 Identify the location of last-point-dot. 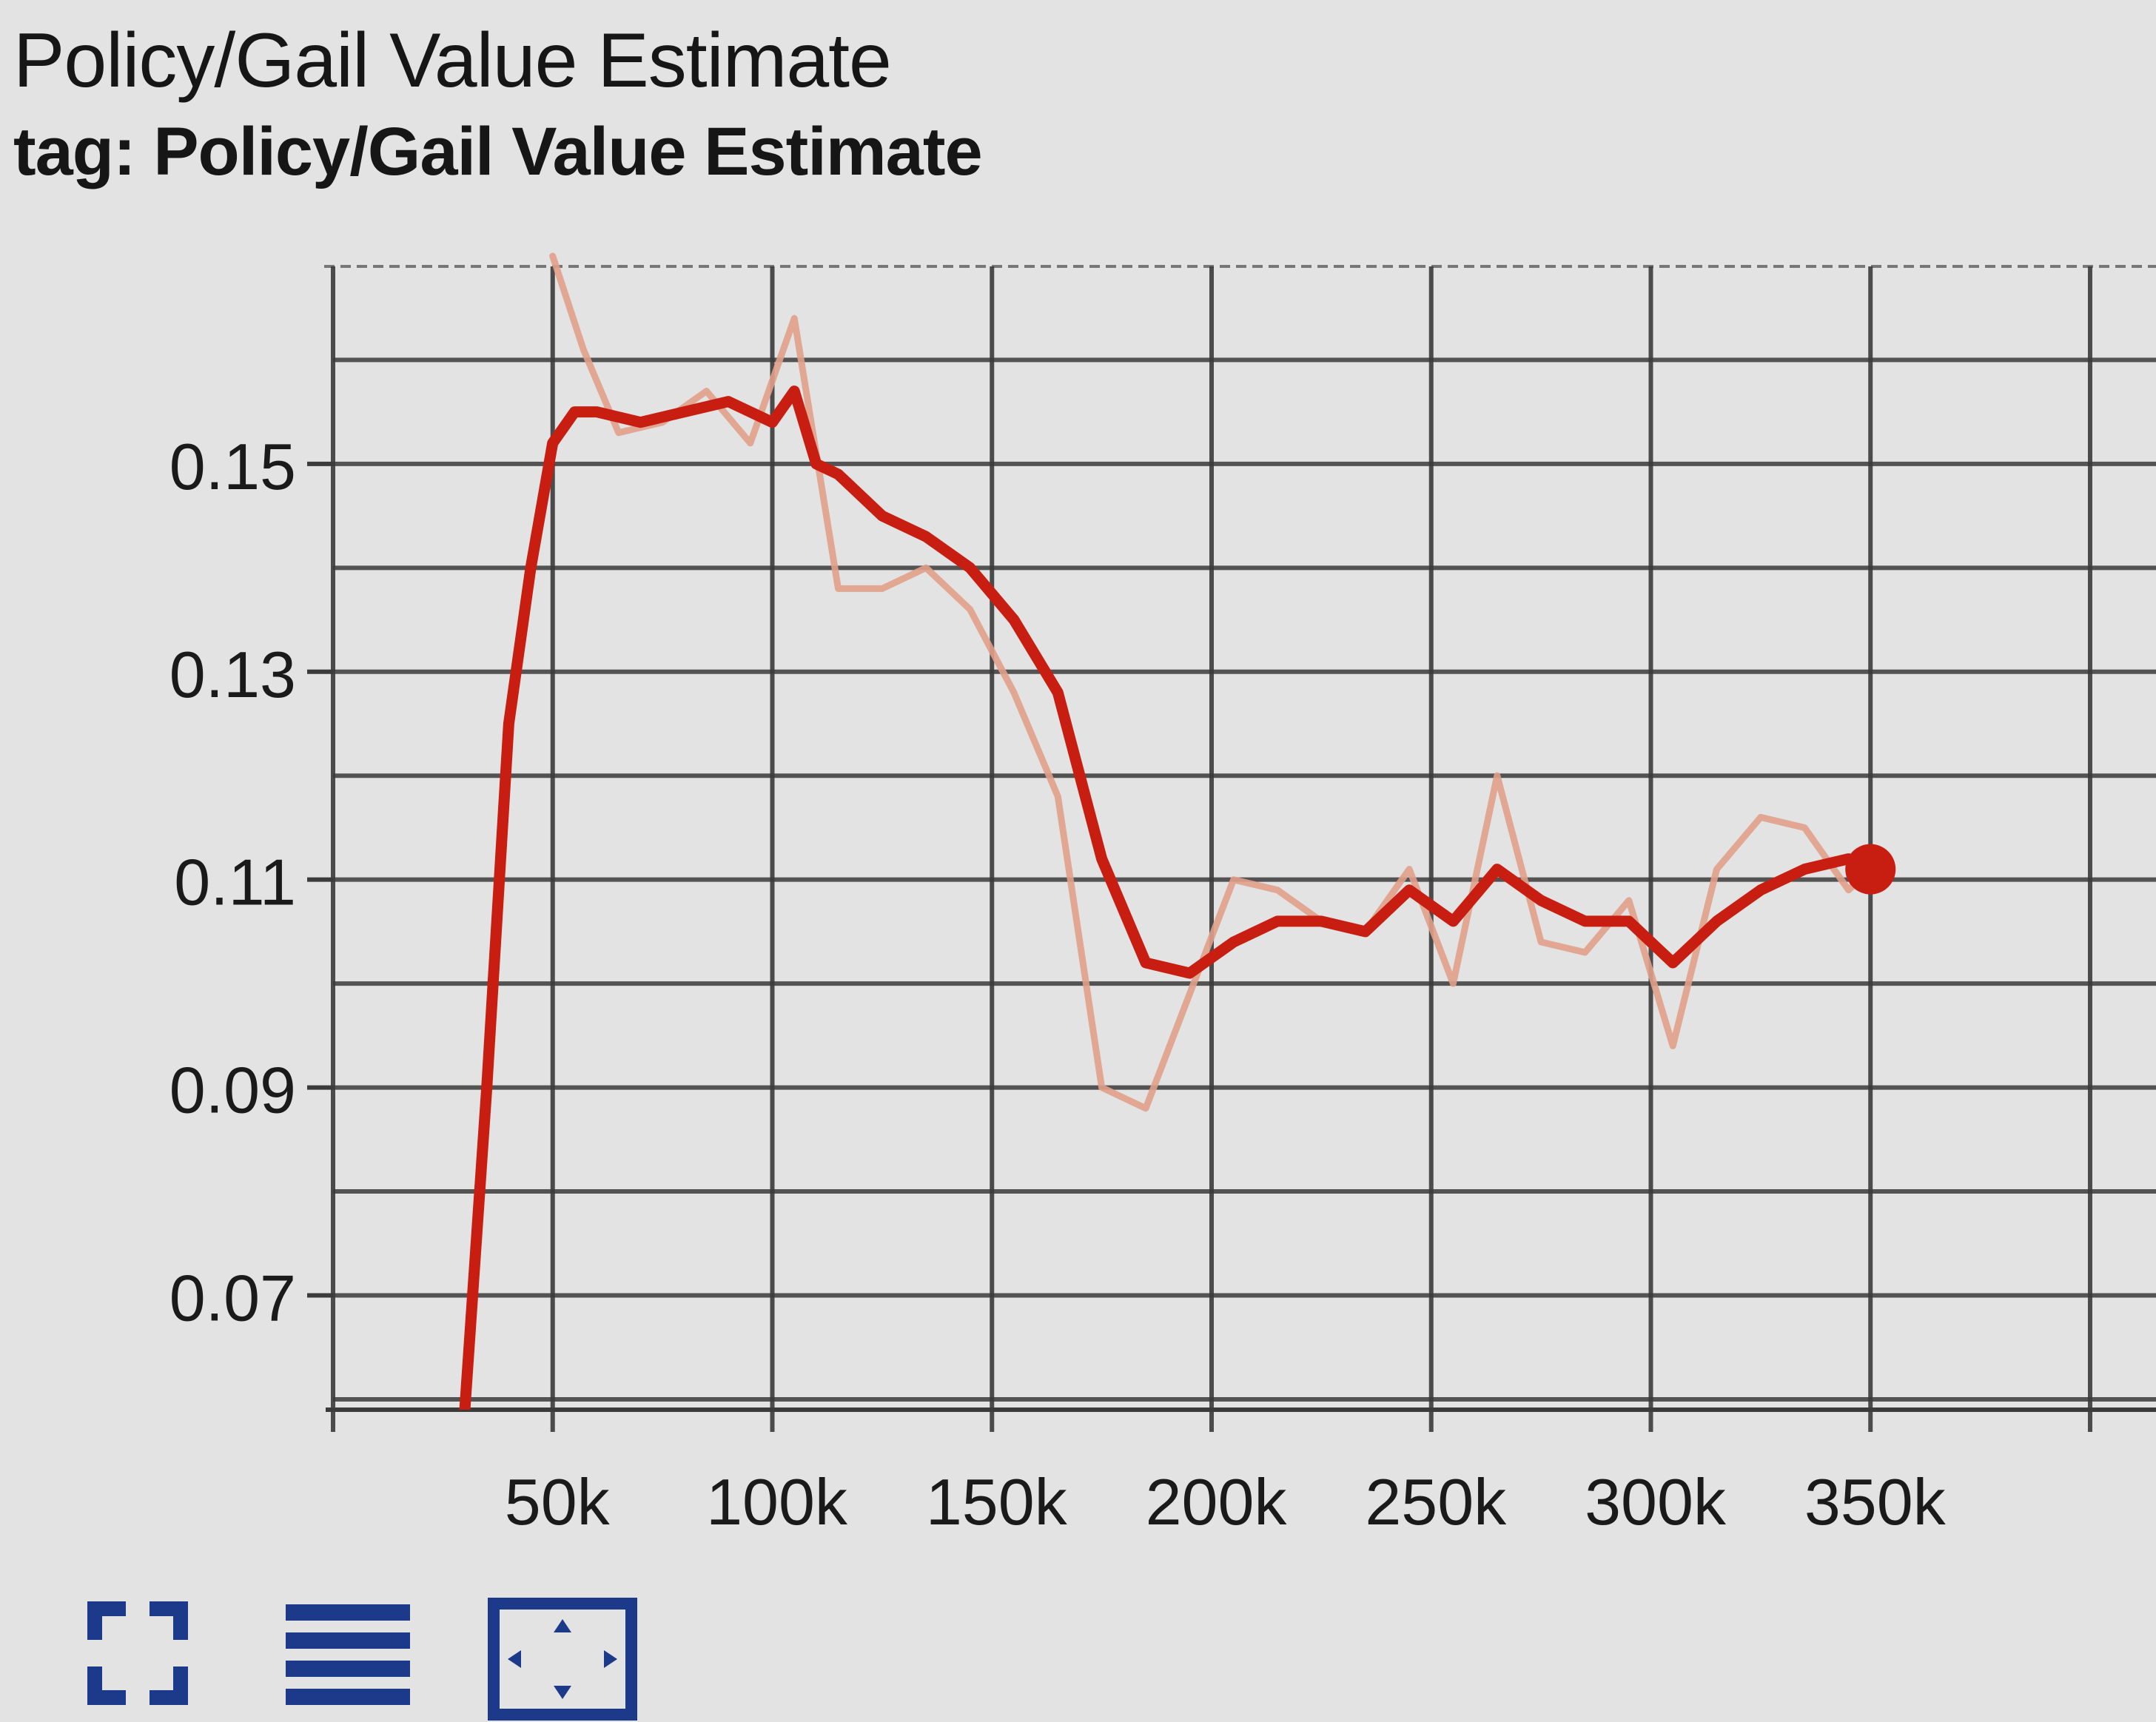
(1870, 869).